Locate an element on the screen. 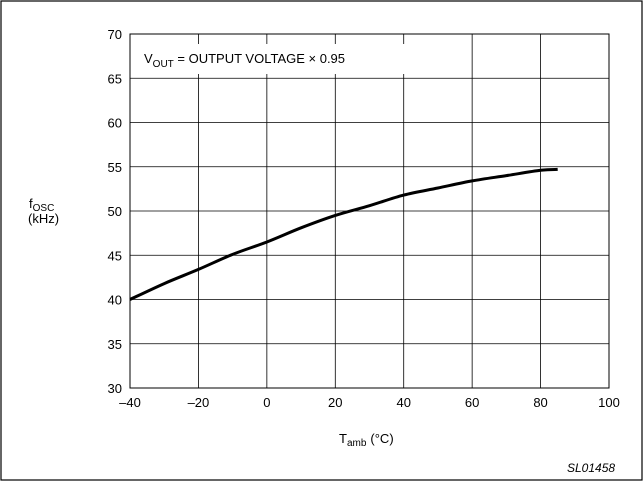 This screenshot has height=481, width=643. figure-code: SL01458 is located at coordinates (591, 468).